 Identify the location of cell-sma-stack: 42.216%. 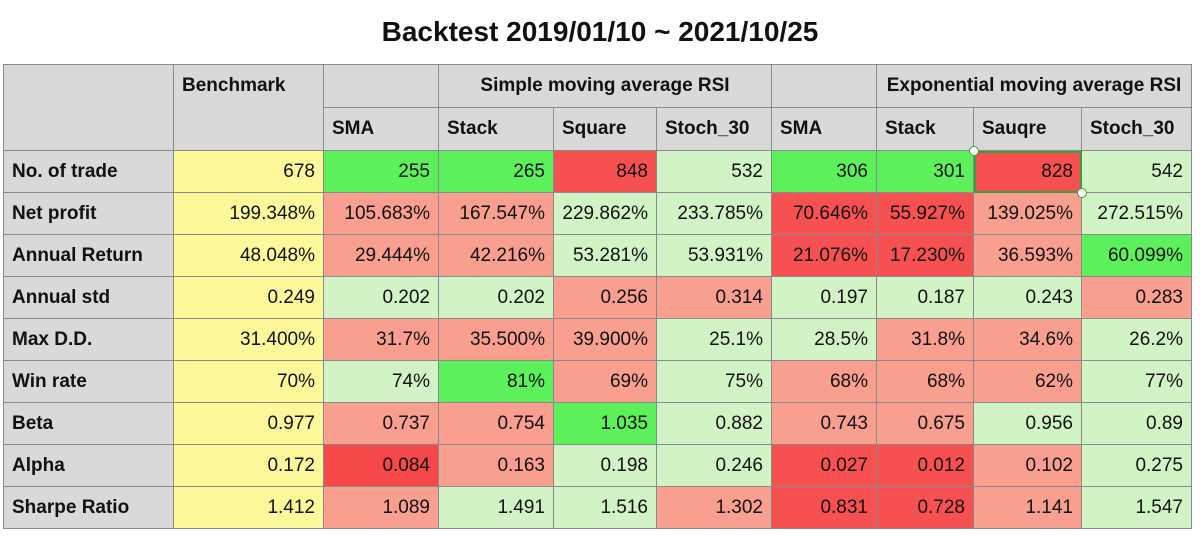
(496, 255).